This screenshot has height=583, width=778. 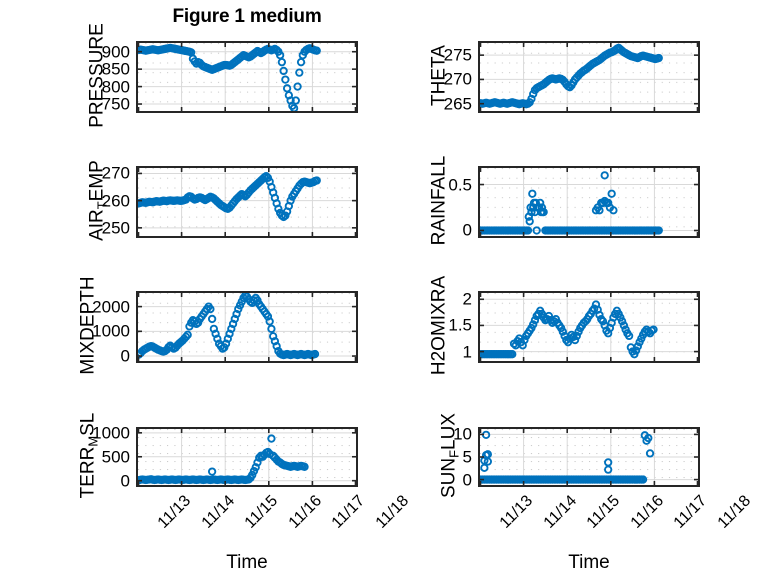 I want to click on y-axis-label-terr_msl: TERRMSL, so click(x=88, y=456).